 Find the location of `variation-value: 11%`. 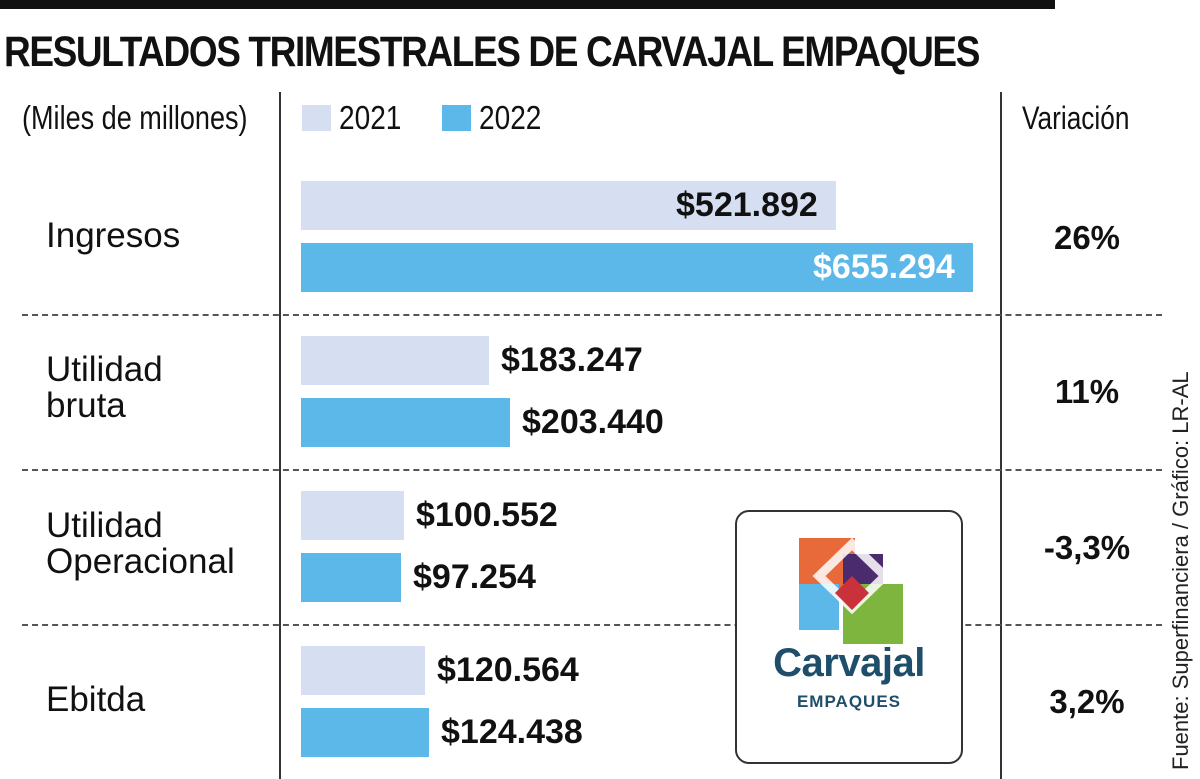

variation-value: 11% is located at coordinates (1087, 391).